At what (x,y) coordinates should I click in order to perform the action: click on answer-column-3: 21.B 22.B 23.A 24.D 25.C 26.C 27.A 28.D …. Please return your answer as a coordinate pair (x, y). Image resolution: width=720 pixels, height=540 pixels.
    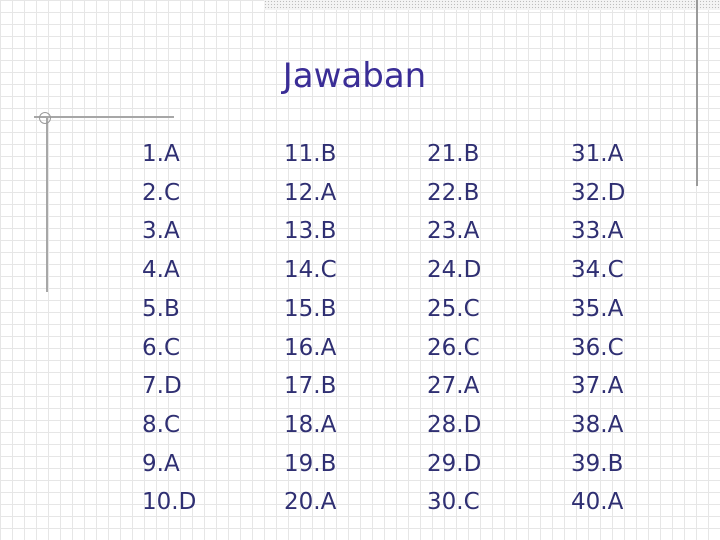
    Looking at the image, I should click on (454, 328).